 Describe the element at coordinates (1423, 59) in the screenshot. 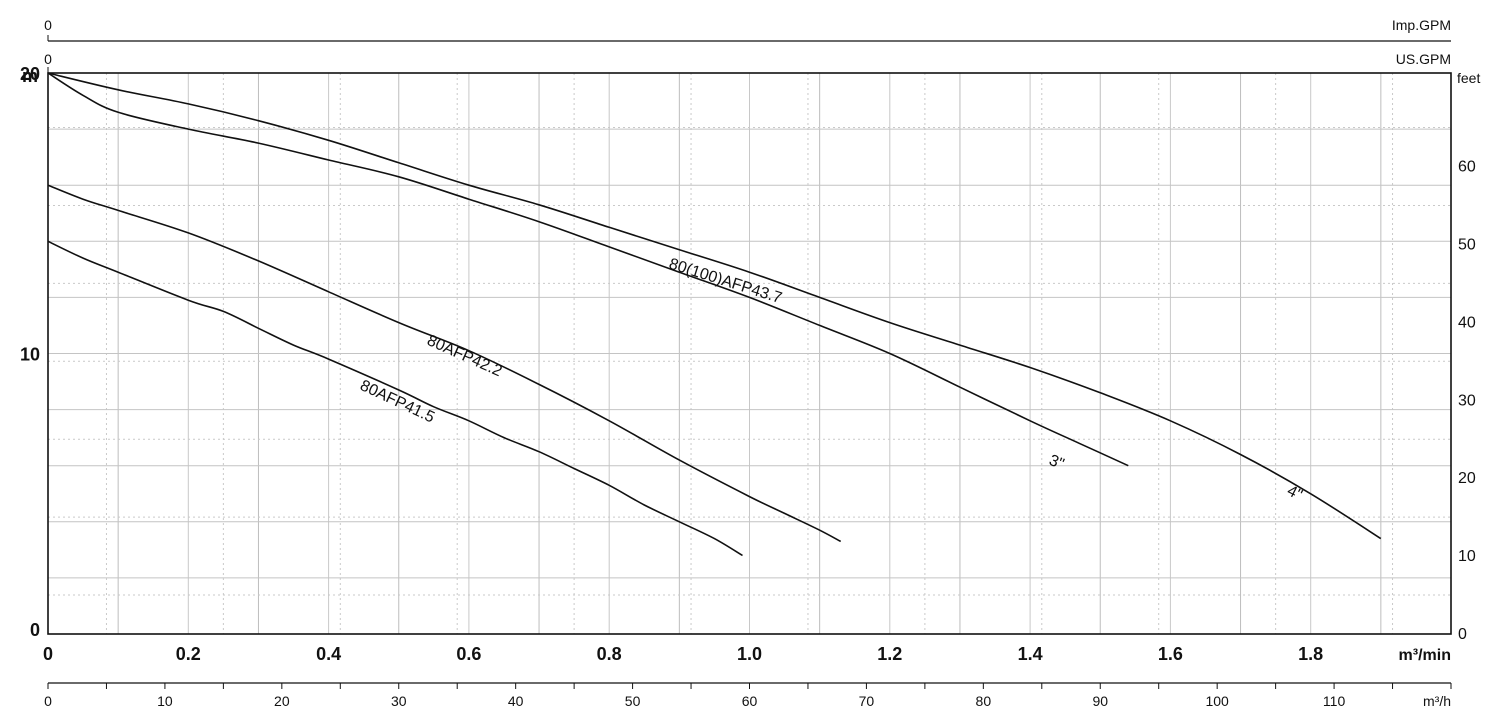

I see `us-gpm-axis-label: US.GPM` at that location.